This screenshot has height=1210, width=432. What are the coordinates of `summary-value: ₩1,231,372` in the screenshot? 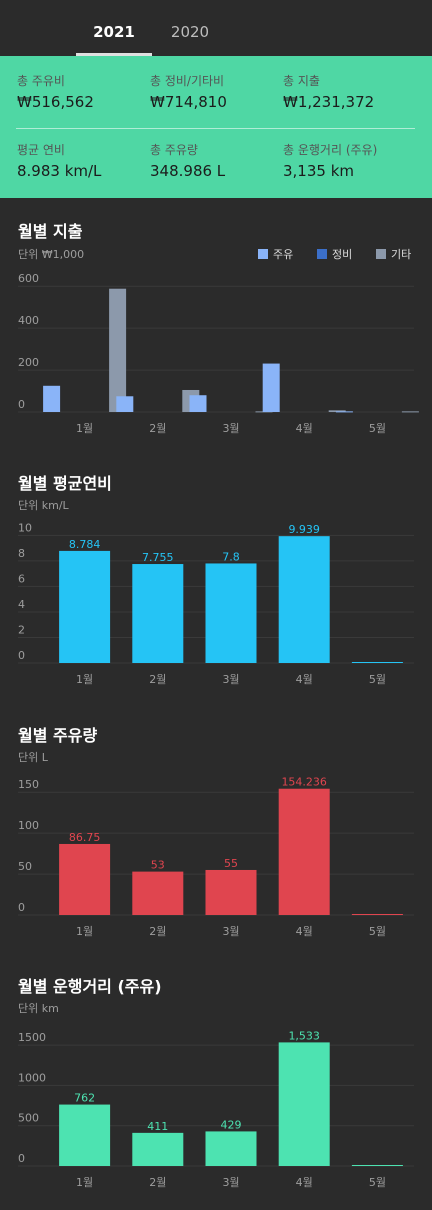 It's located at (329, 102).